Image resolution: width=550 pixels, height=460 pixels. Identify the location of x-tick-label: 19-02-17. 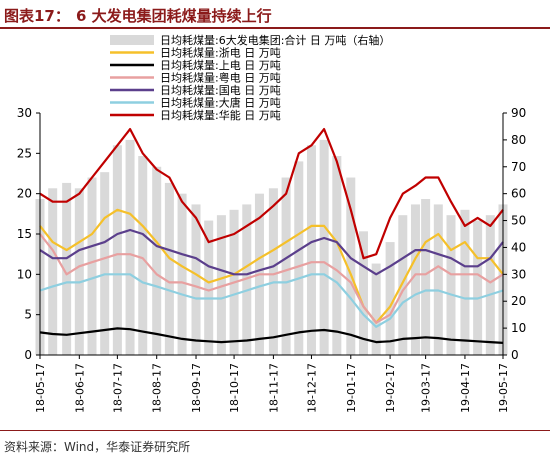
(390, 388).